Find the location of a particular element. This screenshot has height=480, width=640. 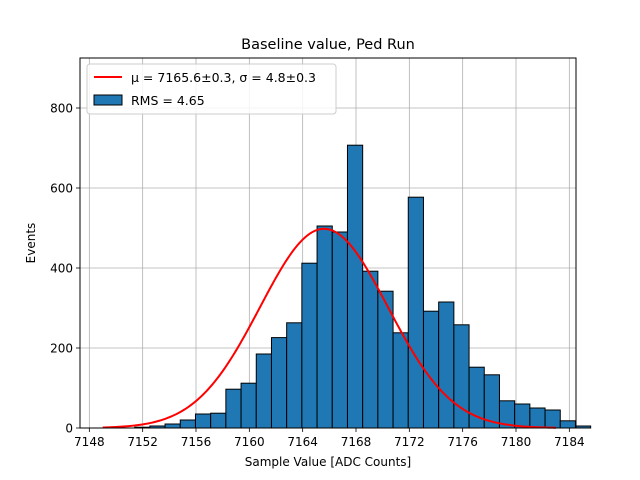

x-tick-label: 7172 is located at coordinates (409, 442).